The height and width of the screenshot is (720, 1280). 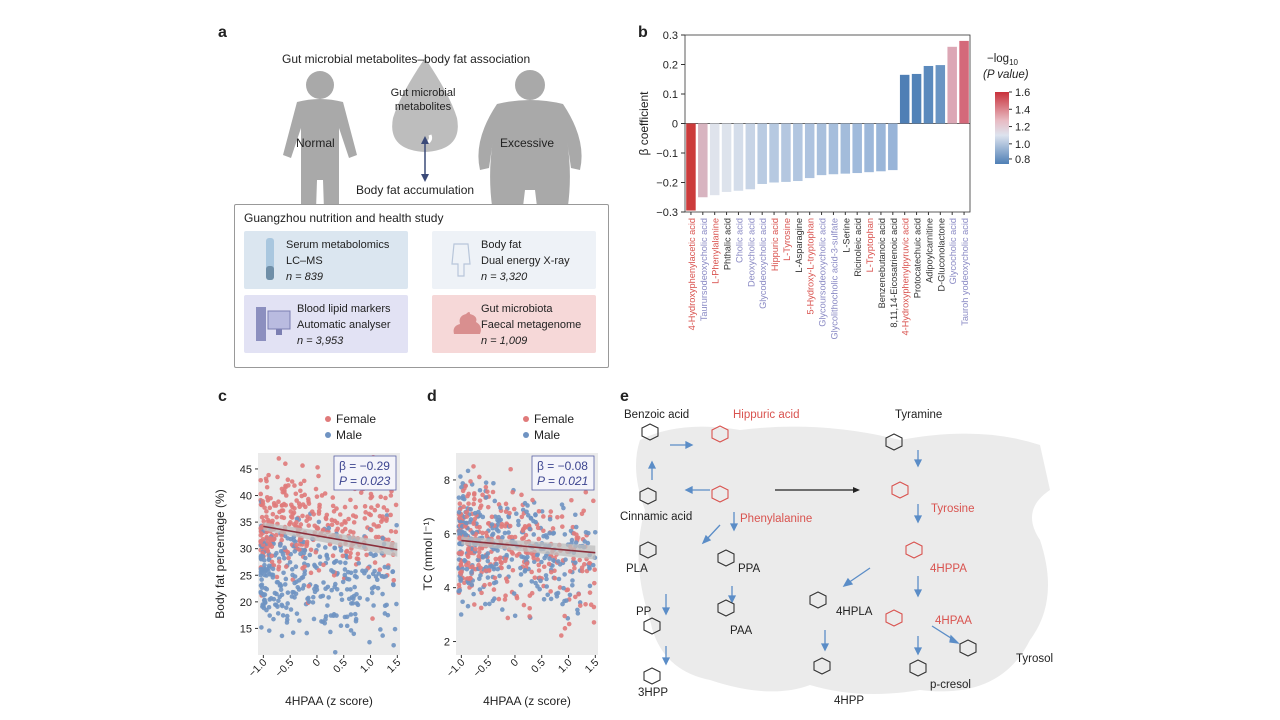 I want to click on faeces-icon, so click(x=467, y=323).